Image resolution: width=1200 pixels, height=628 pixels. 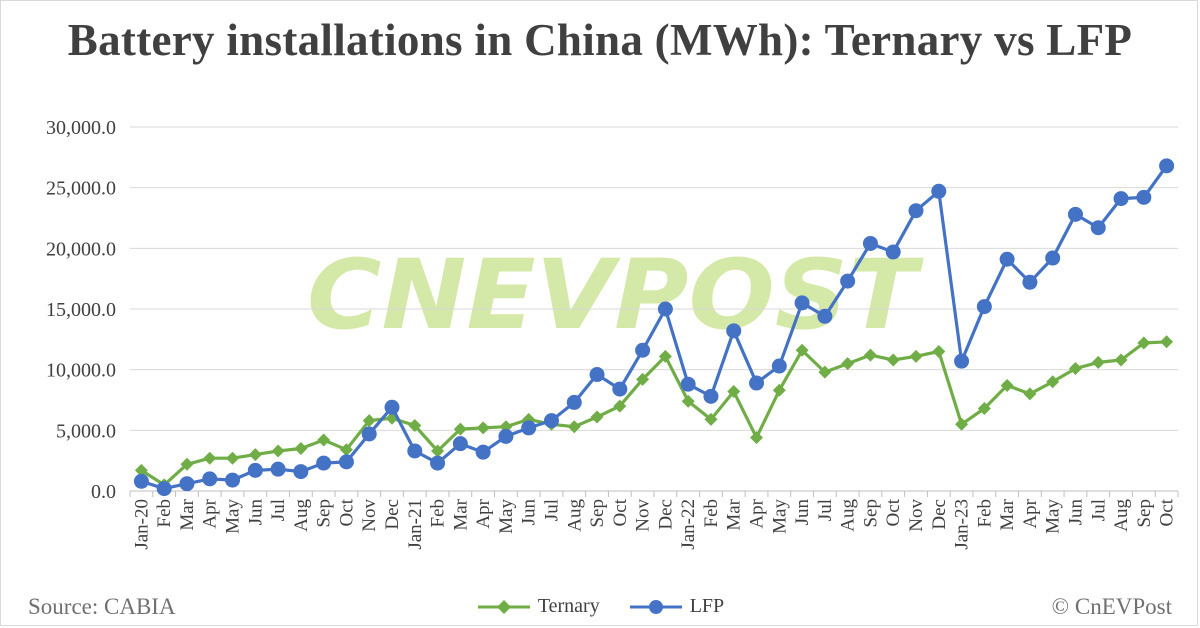 What do you see at coordinates (81, 371) in the screenshot?
I see `y-tick-label: 10,000.0` at bounding box center [81, 371].